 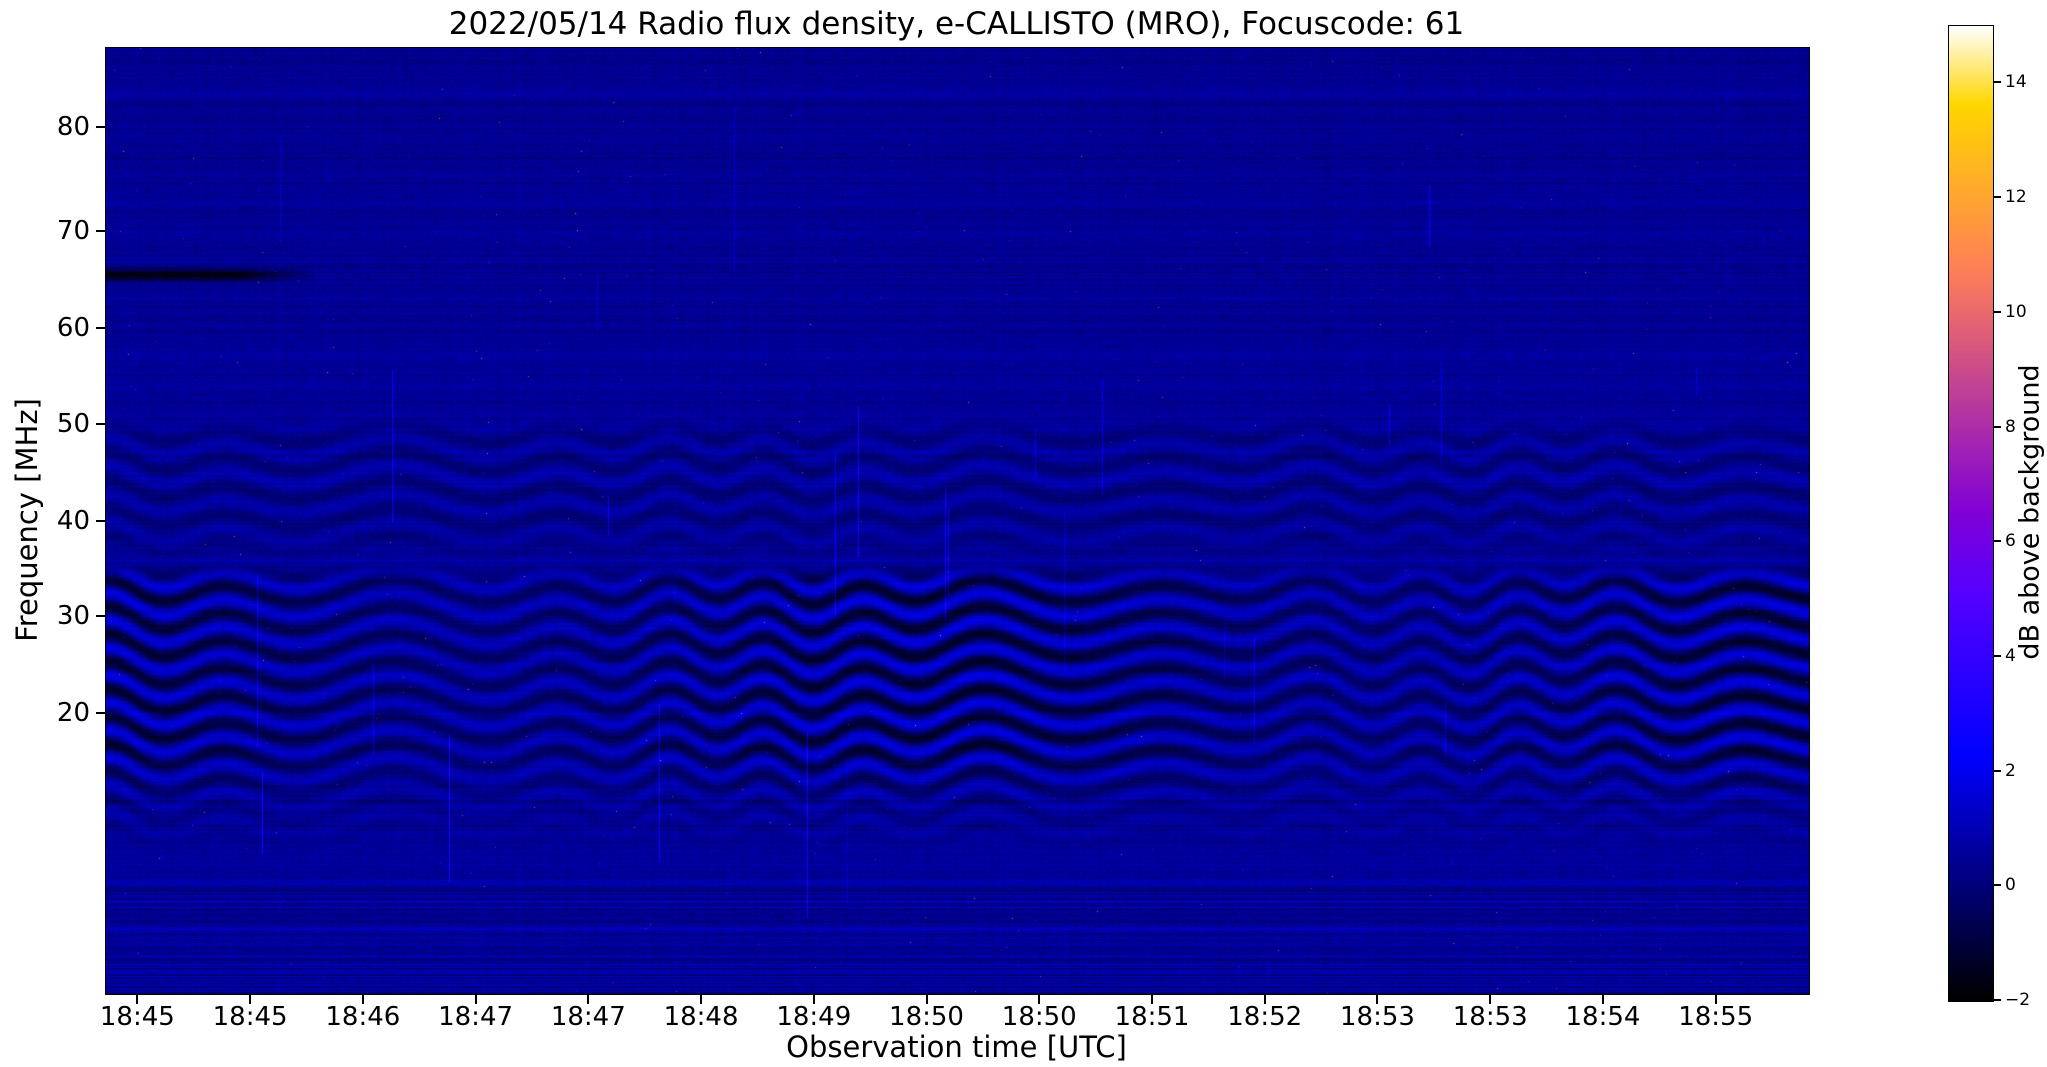 What do you see at coordinates (1716, 1017) in the screenshot?
I see `x-tick-label: 18:55` at bounding box center [1716, 1017].